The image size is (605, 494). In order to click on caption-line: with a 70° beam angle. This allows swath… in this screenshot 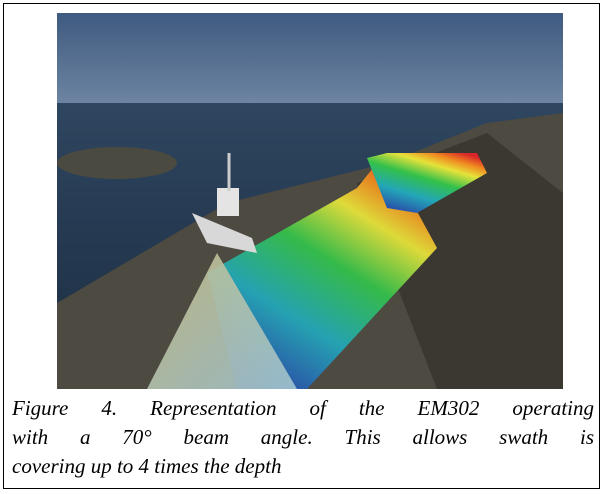, I will do `click(303, 437)`.